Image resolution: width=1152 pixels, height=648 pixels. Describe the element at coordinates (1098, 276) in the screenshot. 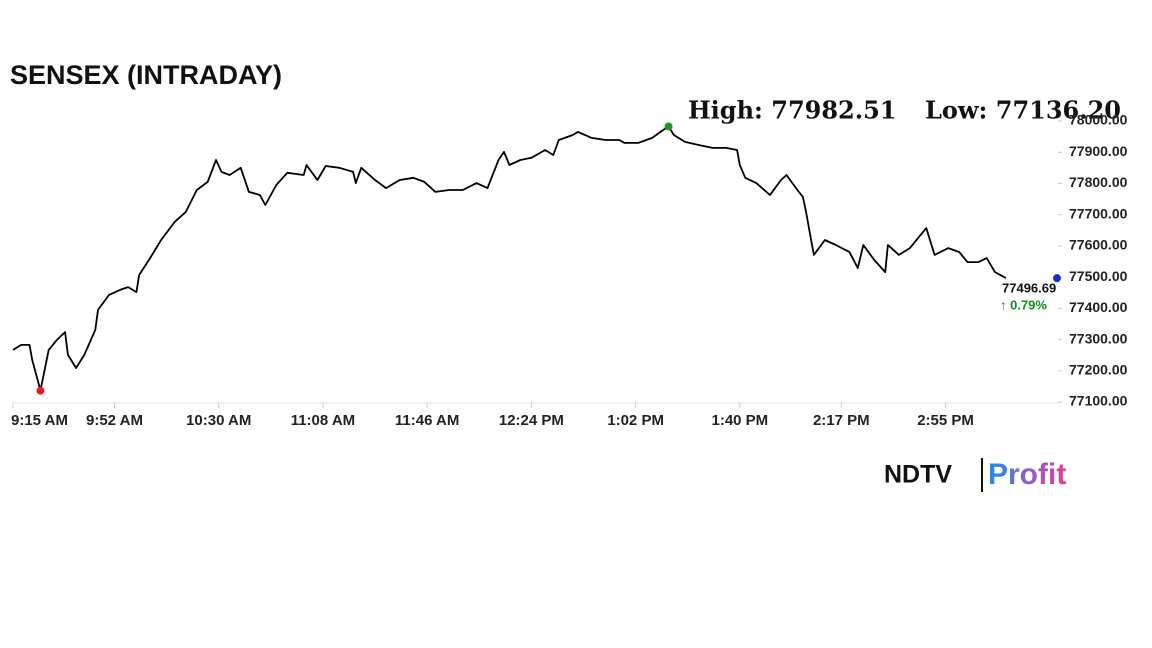

I see `y-tick-label: 77500.00` at that location.